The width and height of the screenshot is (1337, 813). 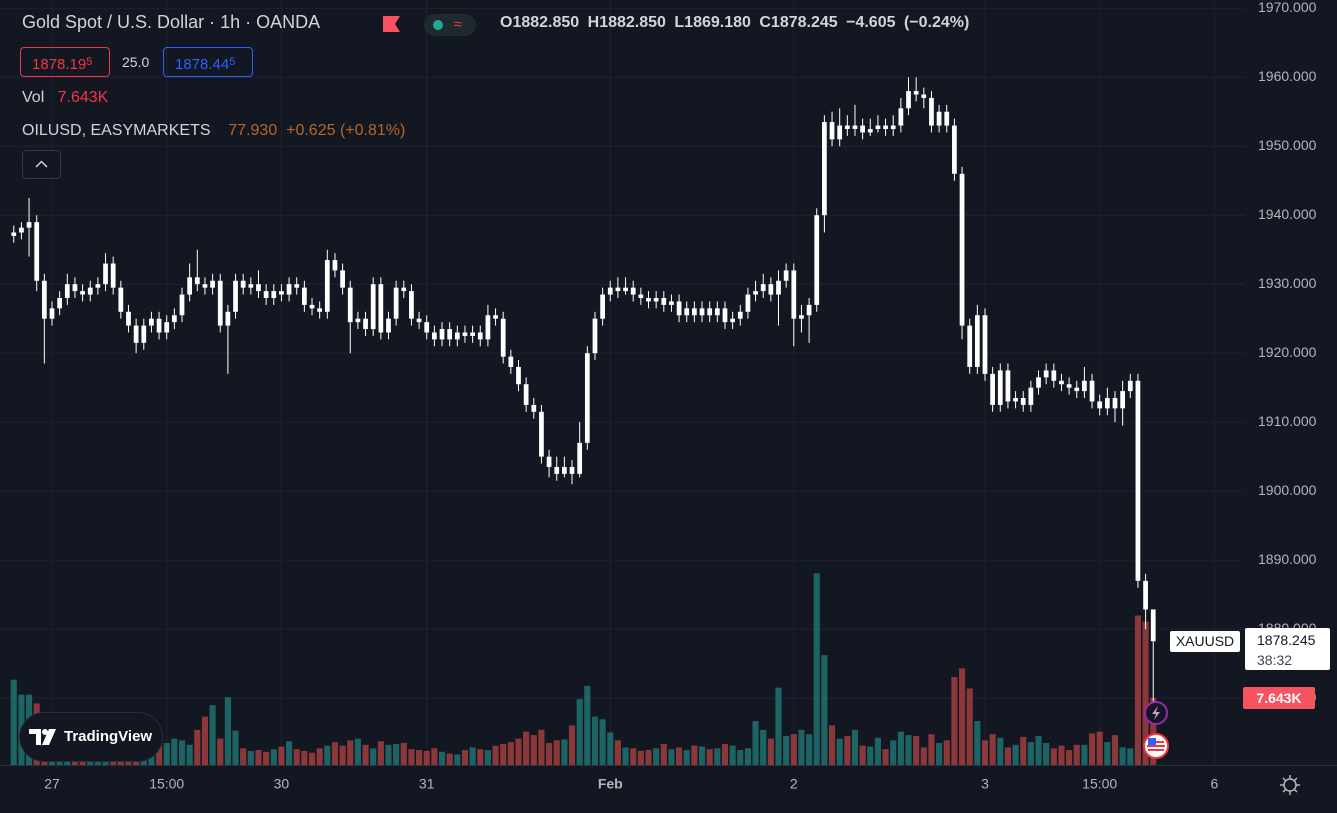 I want to click on high-text: H1882.850, so click(x=626, y=22).